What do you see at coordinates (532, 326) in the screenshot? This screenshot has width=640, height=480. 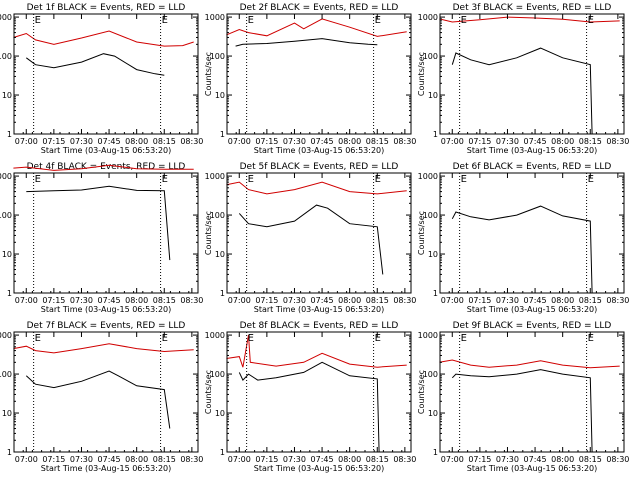 I see `panel-title: Det 9f BLACK = Events, RED = LLD` at bounding box center [532, 326].